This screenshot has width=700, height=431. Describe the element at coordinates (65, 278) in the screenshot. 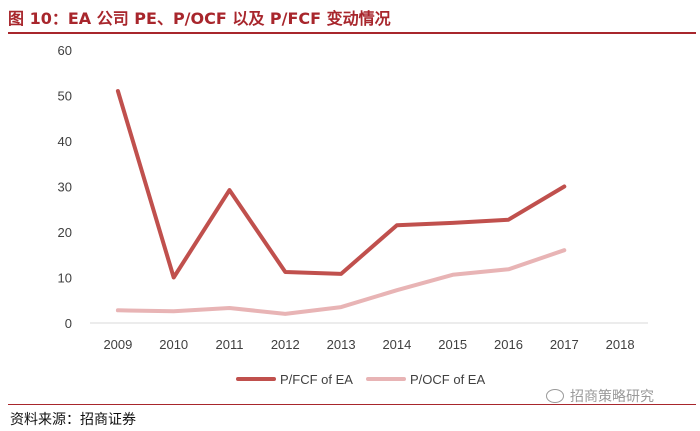

I see `y-tick-label: 10` at that location.